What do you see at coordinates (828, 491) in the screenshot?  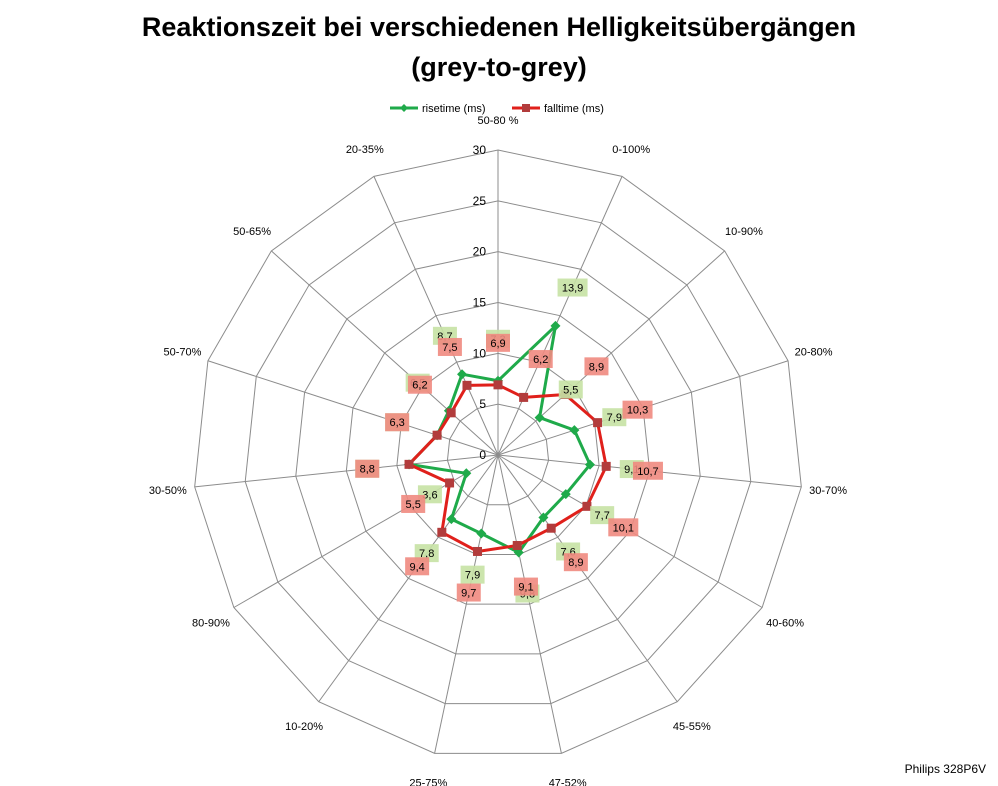 I see `category-label: 30-70%` at bounding box center [828, 491].